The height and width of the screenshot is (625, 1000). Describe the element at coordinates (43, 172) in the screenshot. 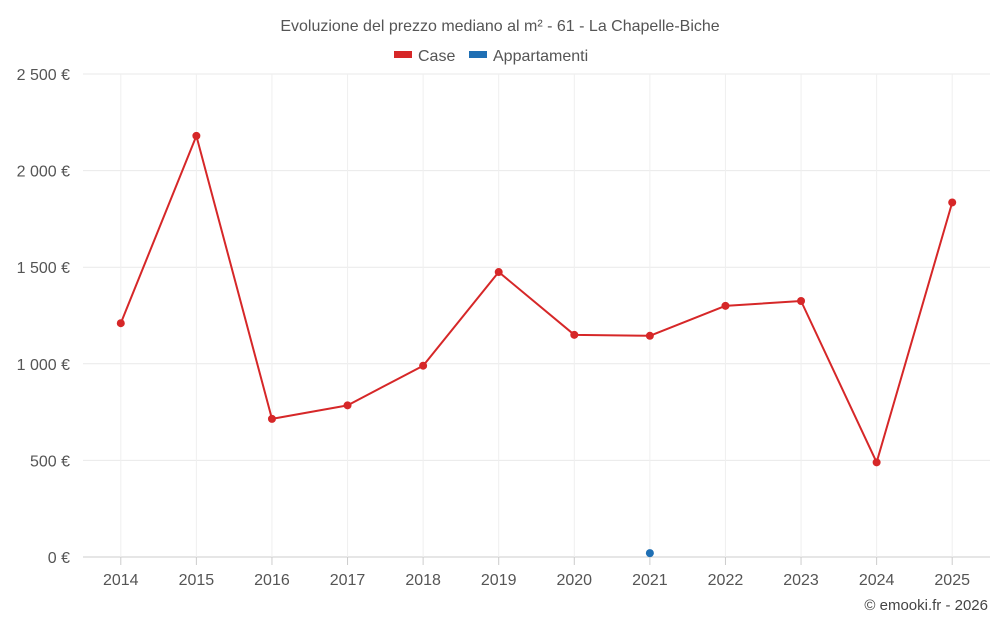

I see `y-tick-label: 2 000 €` at that location.